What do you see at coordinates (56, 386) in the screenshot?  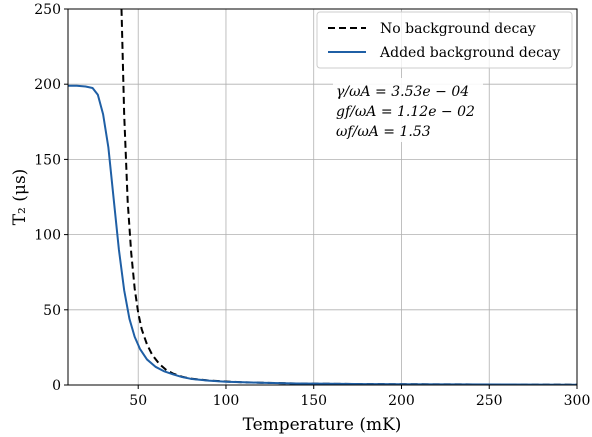 I see `y-tick-label: 0` at bounding box center [56, 386].